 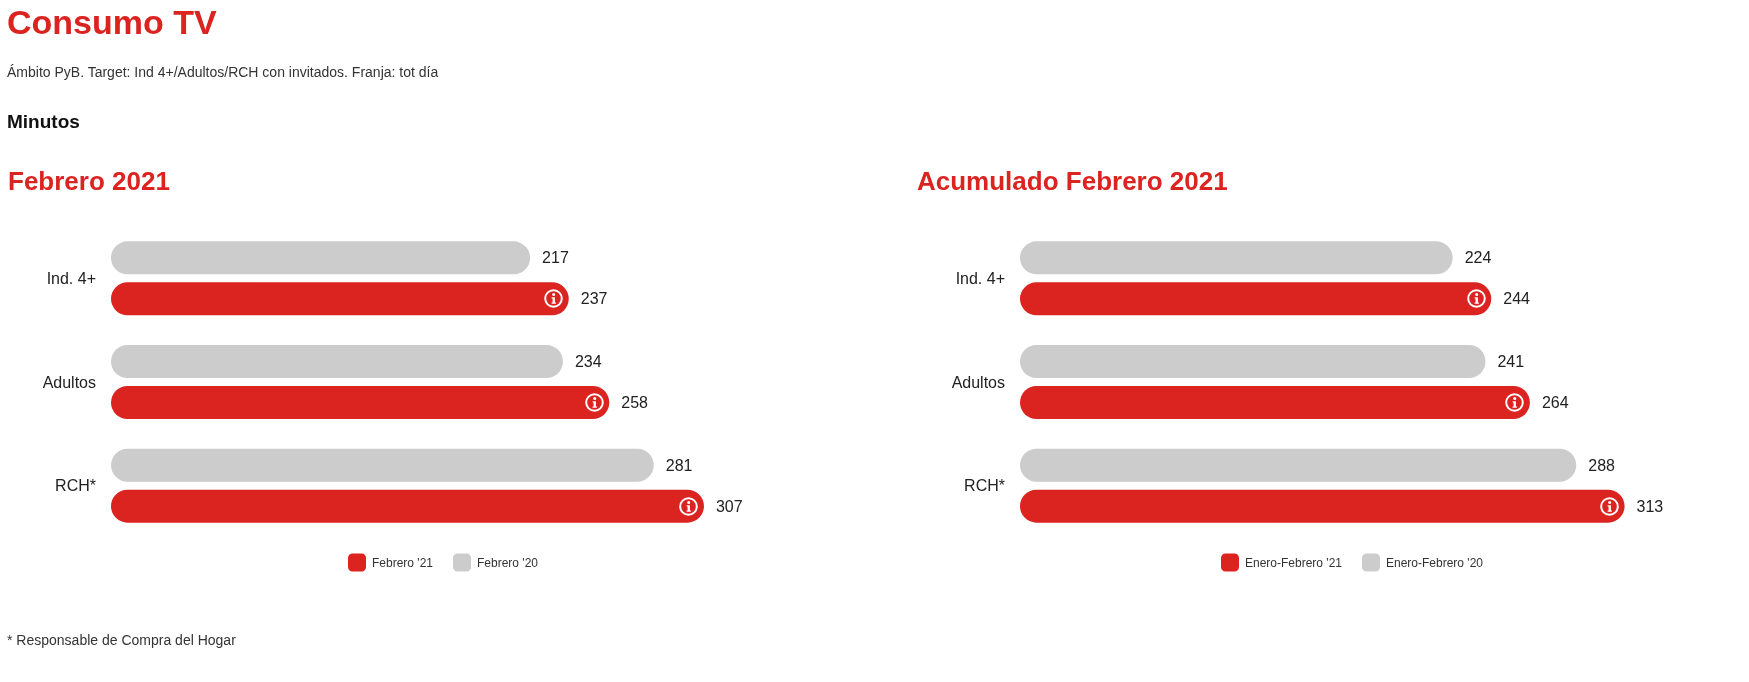 What do you see at coordinates (1435, 562) in the screenshot?
I see `legend-label: Enero-Febrero '20` at bounding box center [1435, 562].